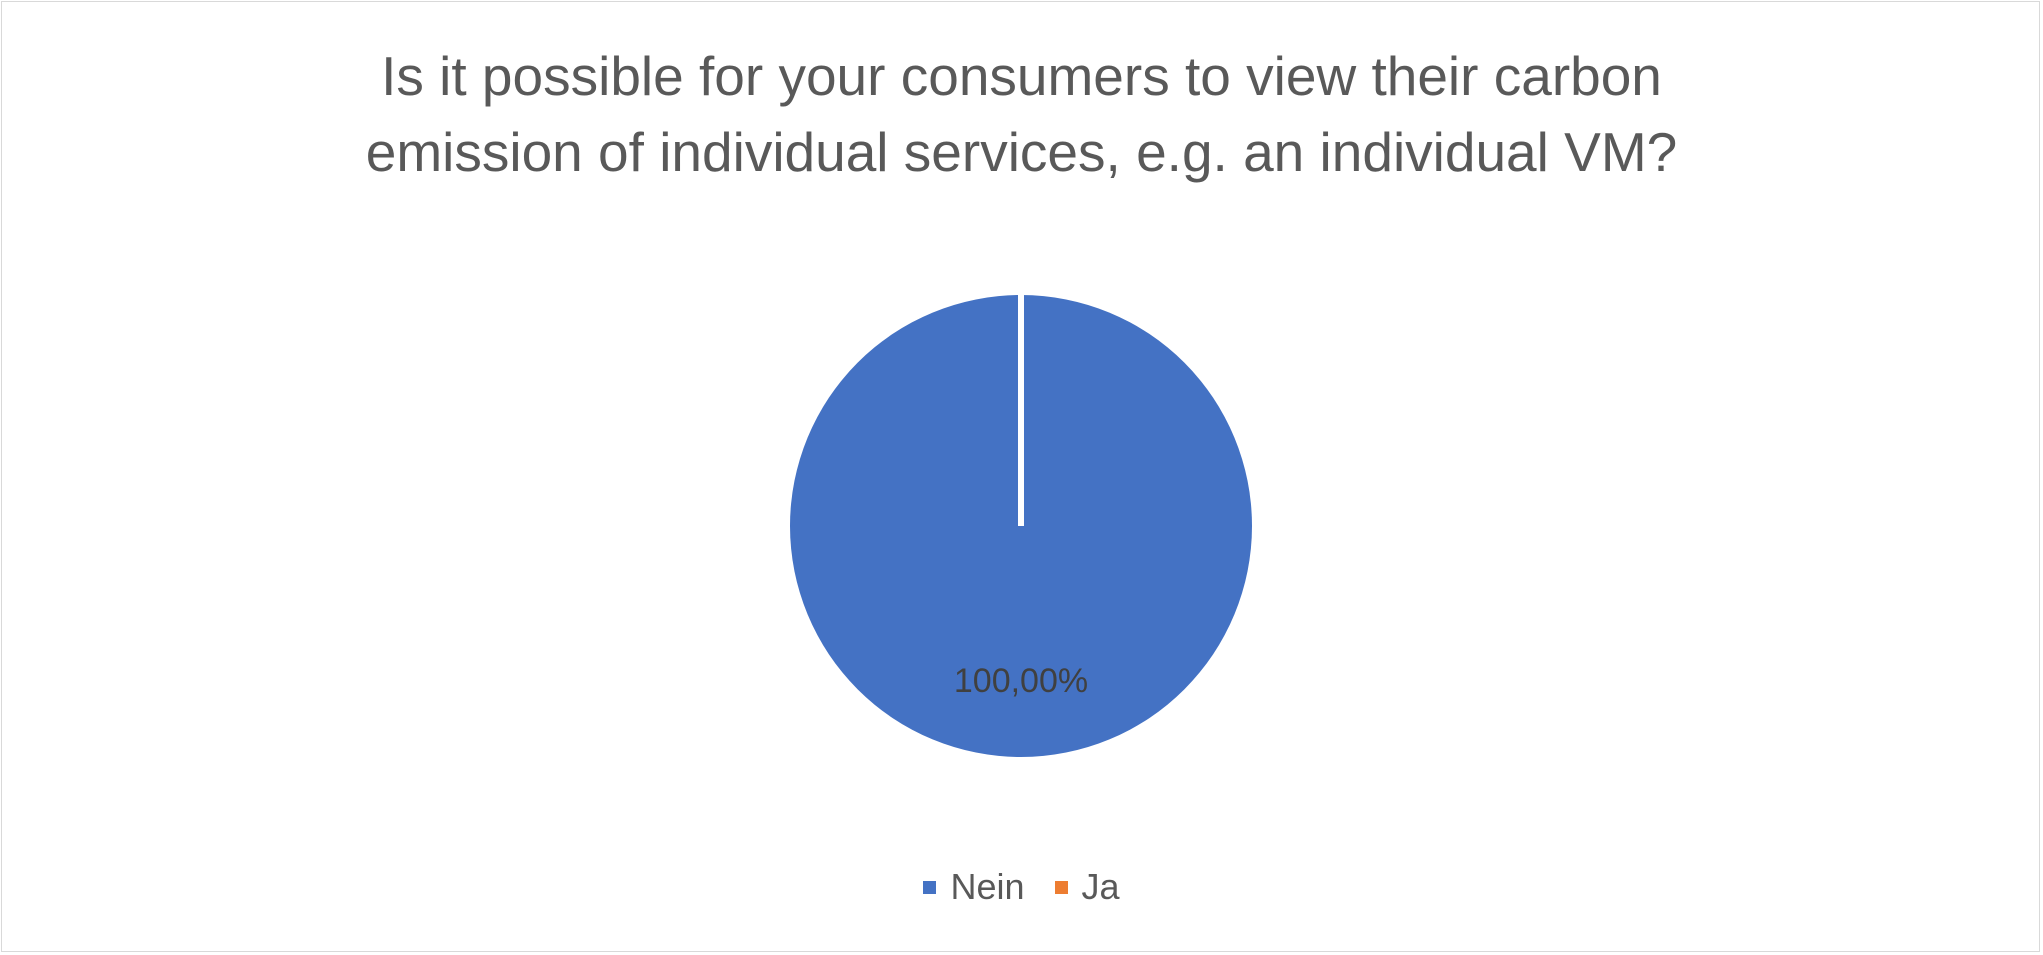 The width and height of the screenshot is (2043, 955). Describe the element at coordinates (930, 887) in the screenshot. I see `legend-swatch-nein` at that location.